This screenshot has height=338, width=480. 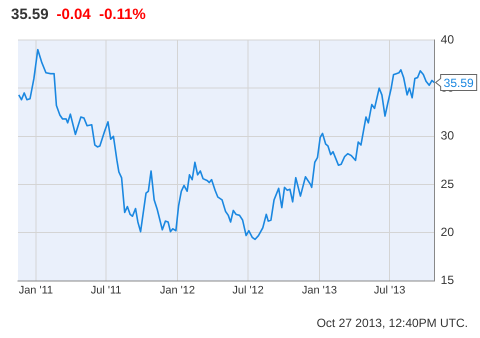 What do you see at coordinates (106, 290) in the screenshot?
I see `x-tick-label: Jul '11` at bounding box center [106, 290].